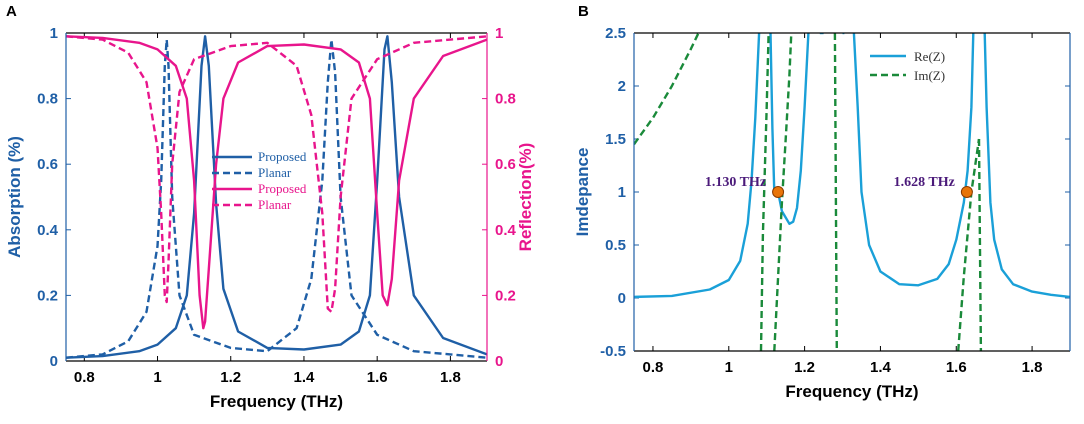 The image size is (1084, 424). Describe the element at coordinates (525, 197) in the screenshot. I see `y2-axis-title: Reflection(%)` at that location.